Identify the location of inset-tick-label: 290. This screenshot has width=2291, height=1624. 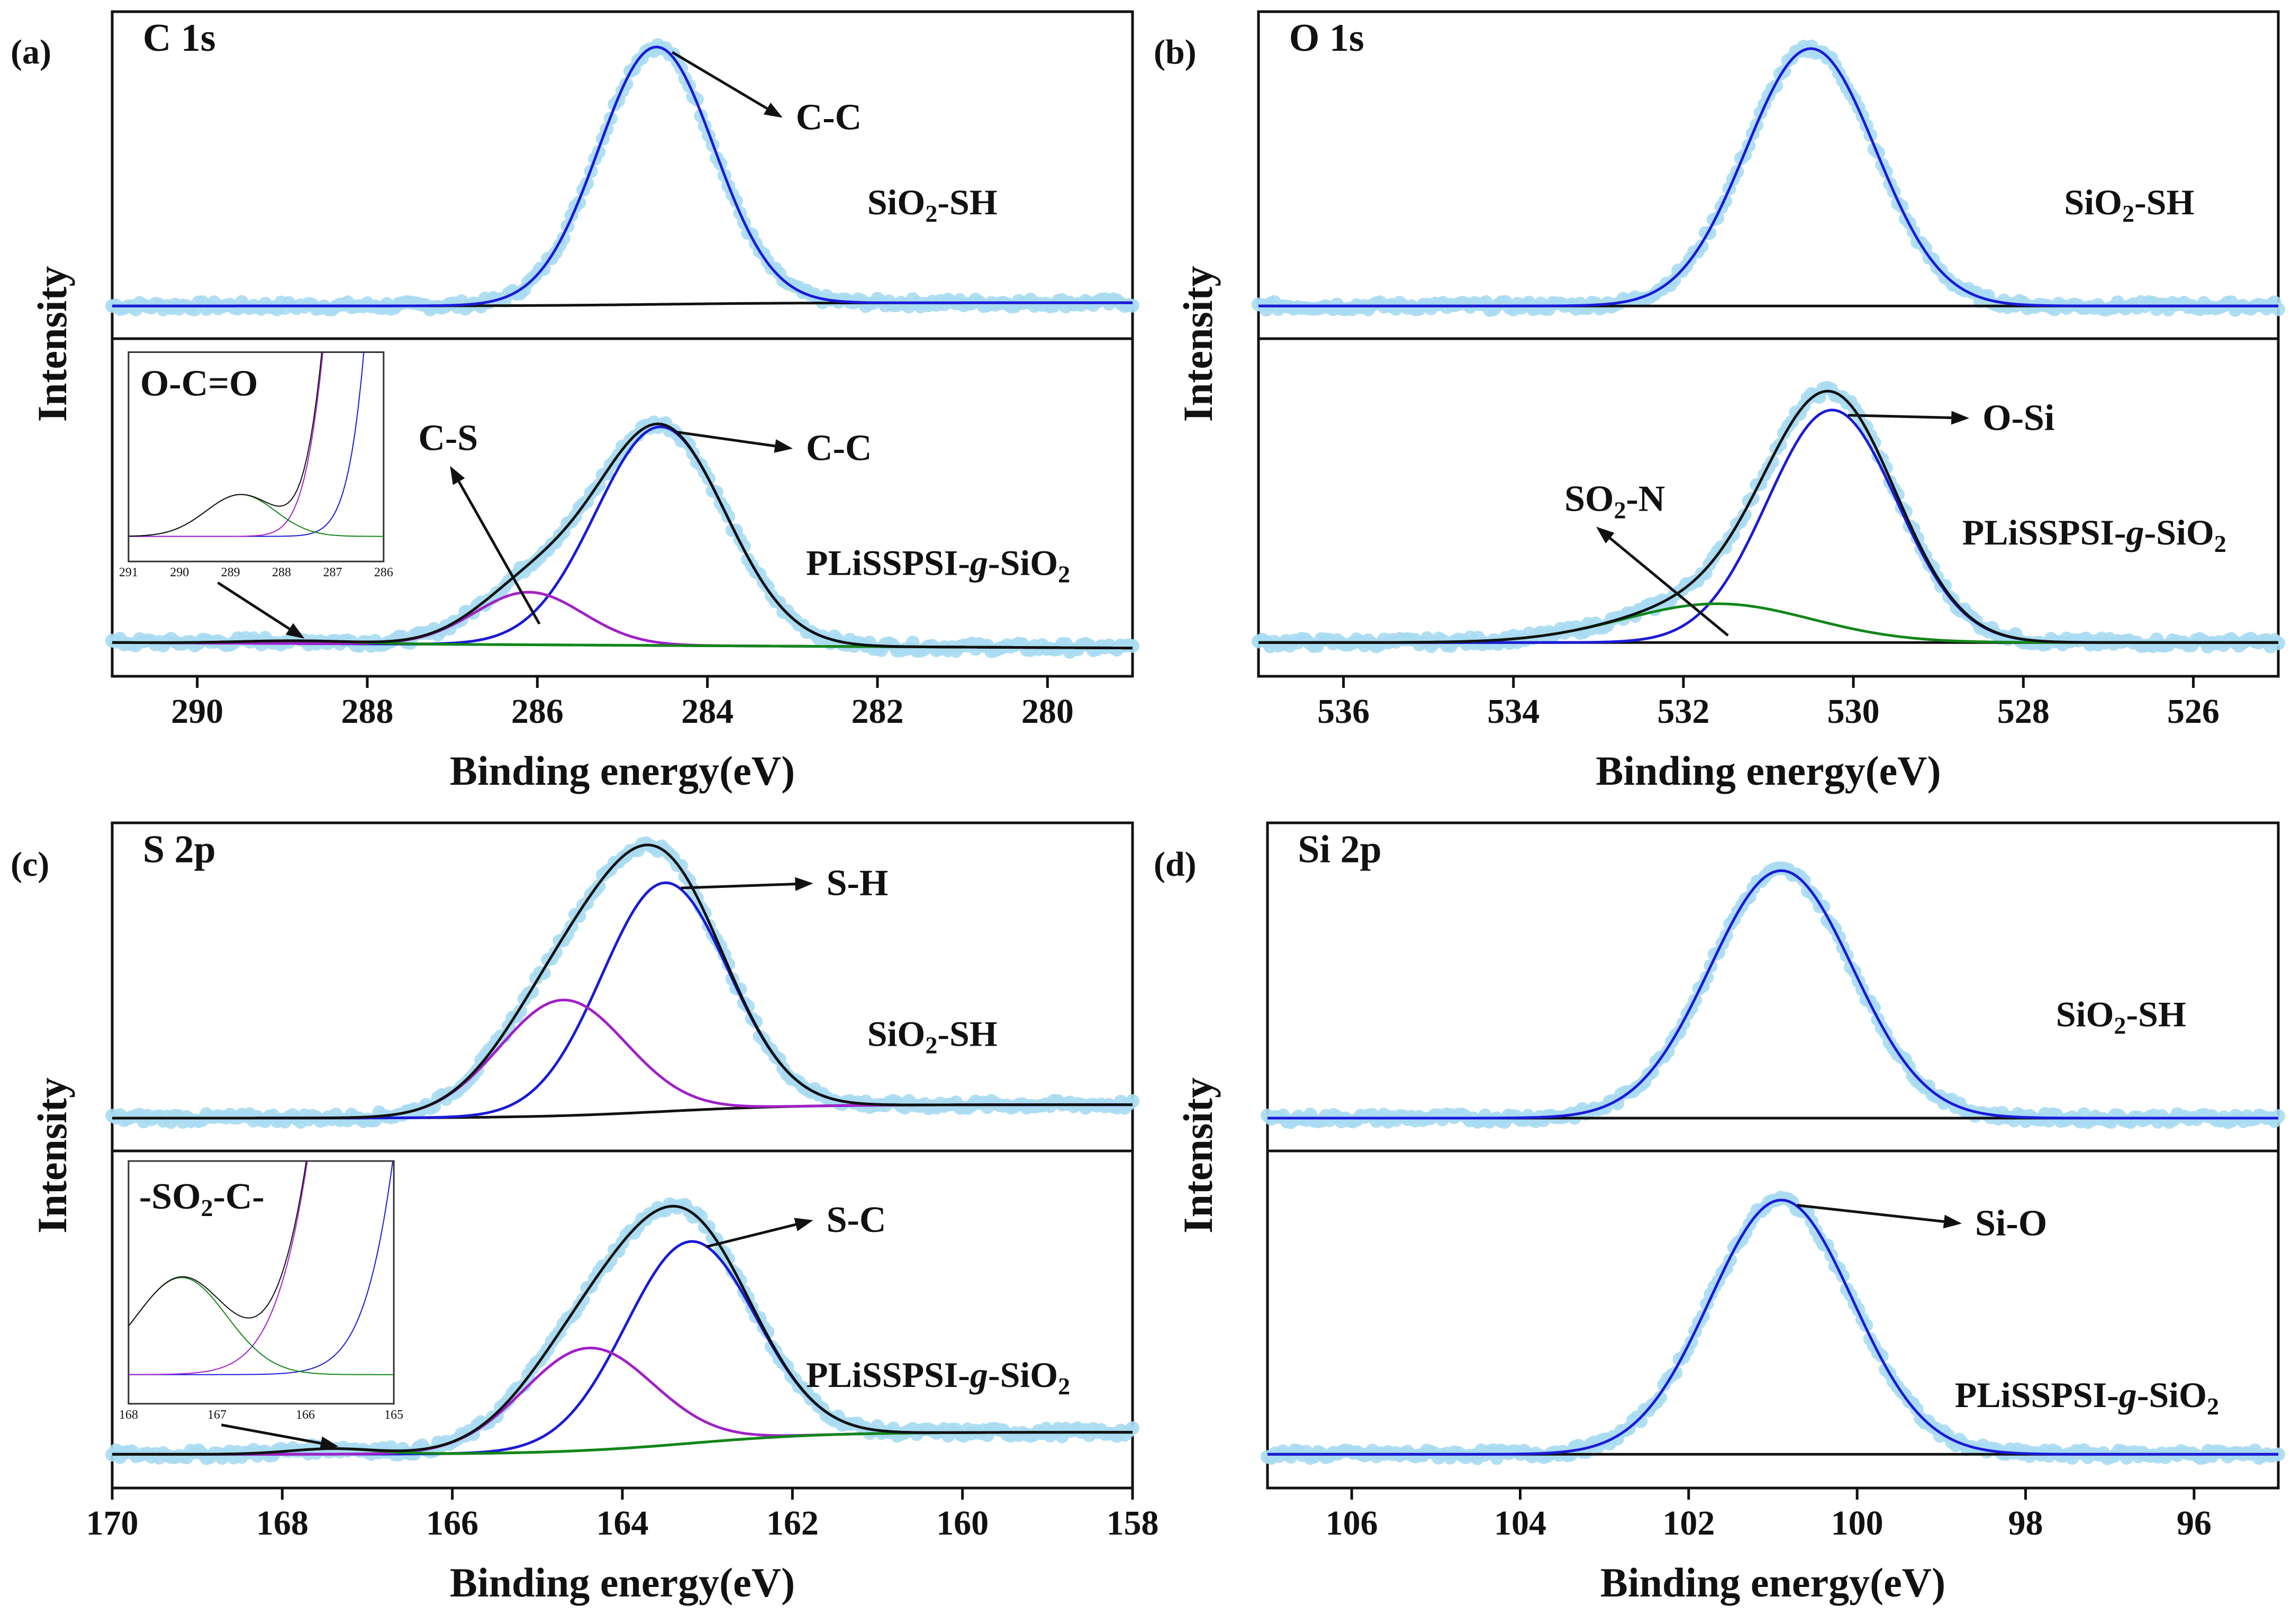
(179, 573).